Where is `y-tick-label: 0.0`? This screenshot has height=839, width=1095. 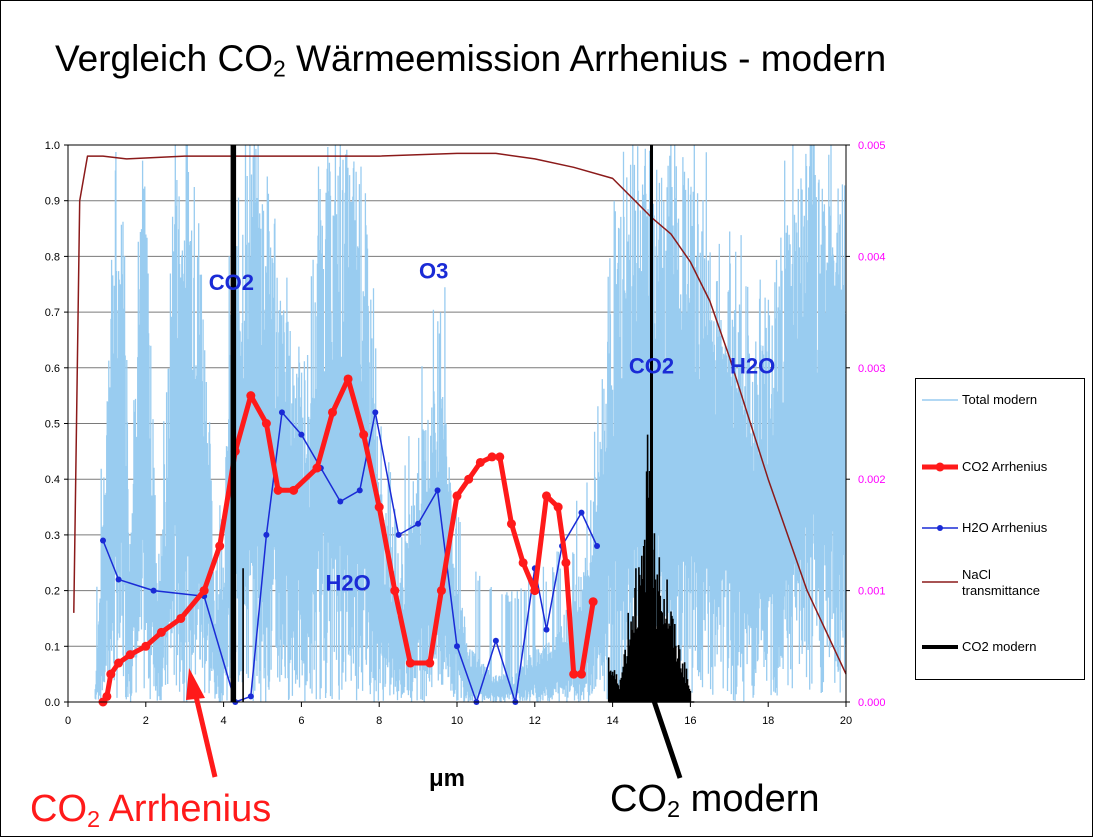 y-tick-label: 0.0 is located at coordinates (52, 703).